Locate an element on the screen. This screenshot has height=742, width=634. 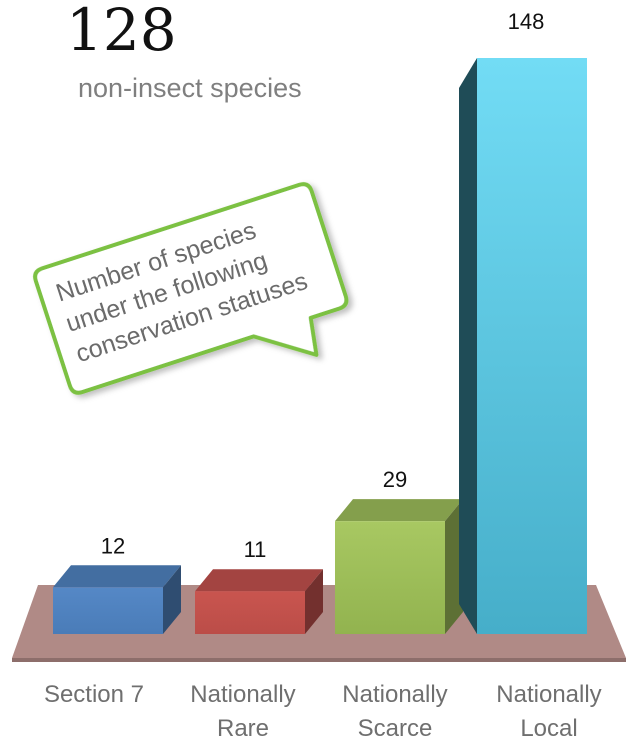
category-label-nationally-local-line-2: Local is located at coordinates (548, 728).